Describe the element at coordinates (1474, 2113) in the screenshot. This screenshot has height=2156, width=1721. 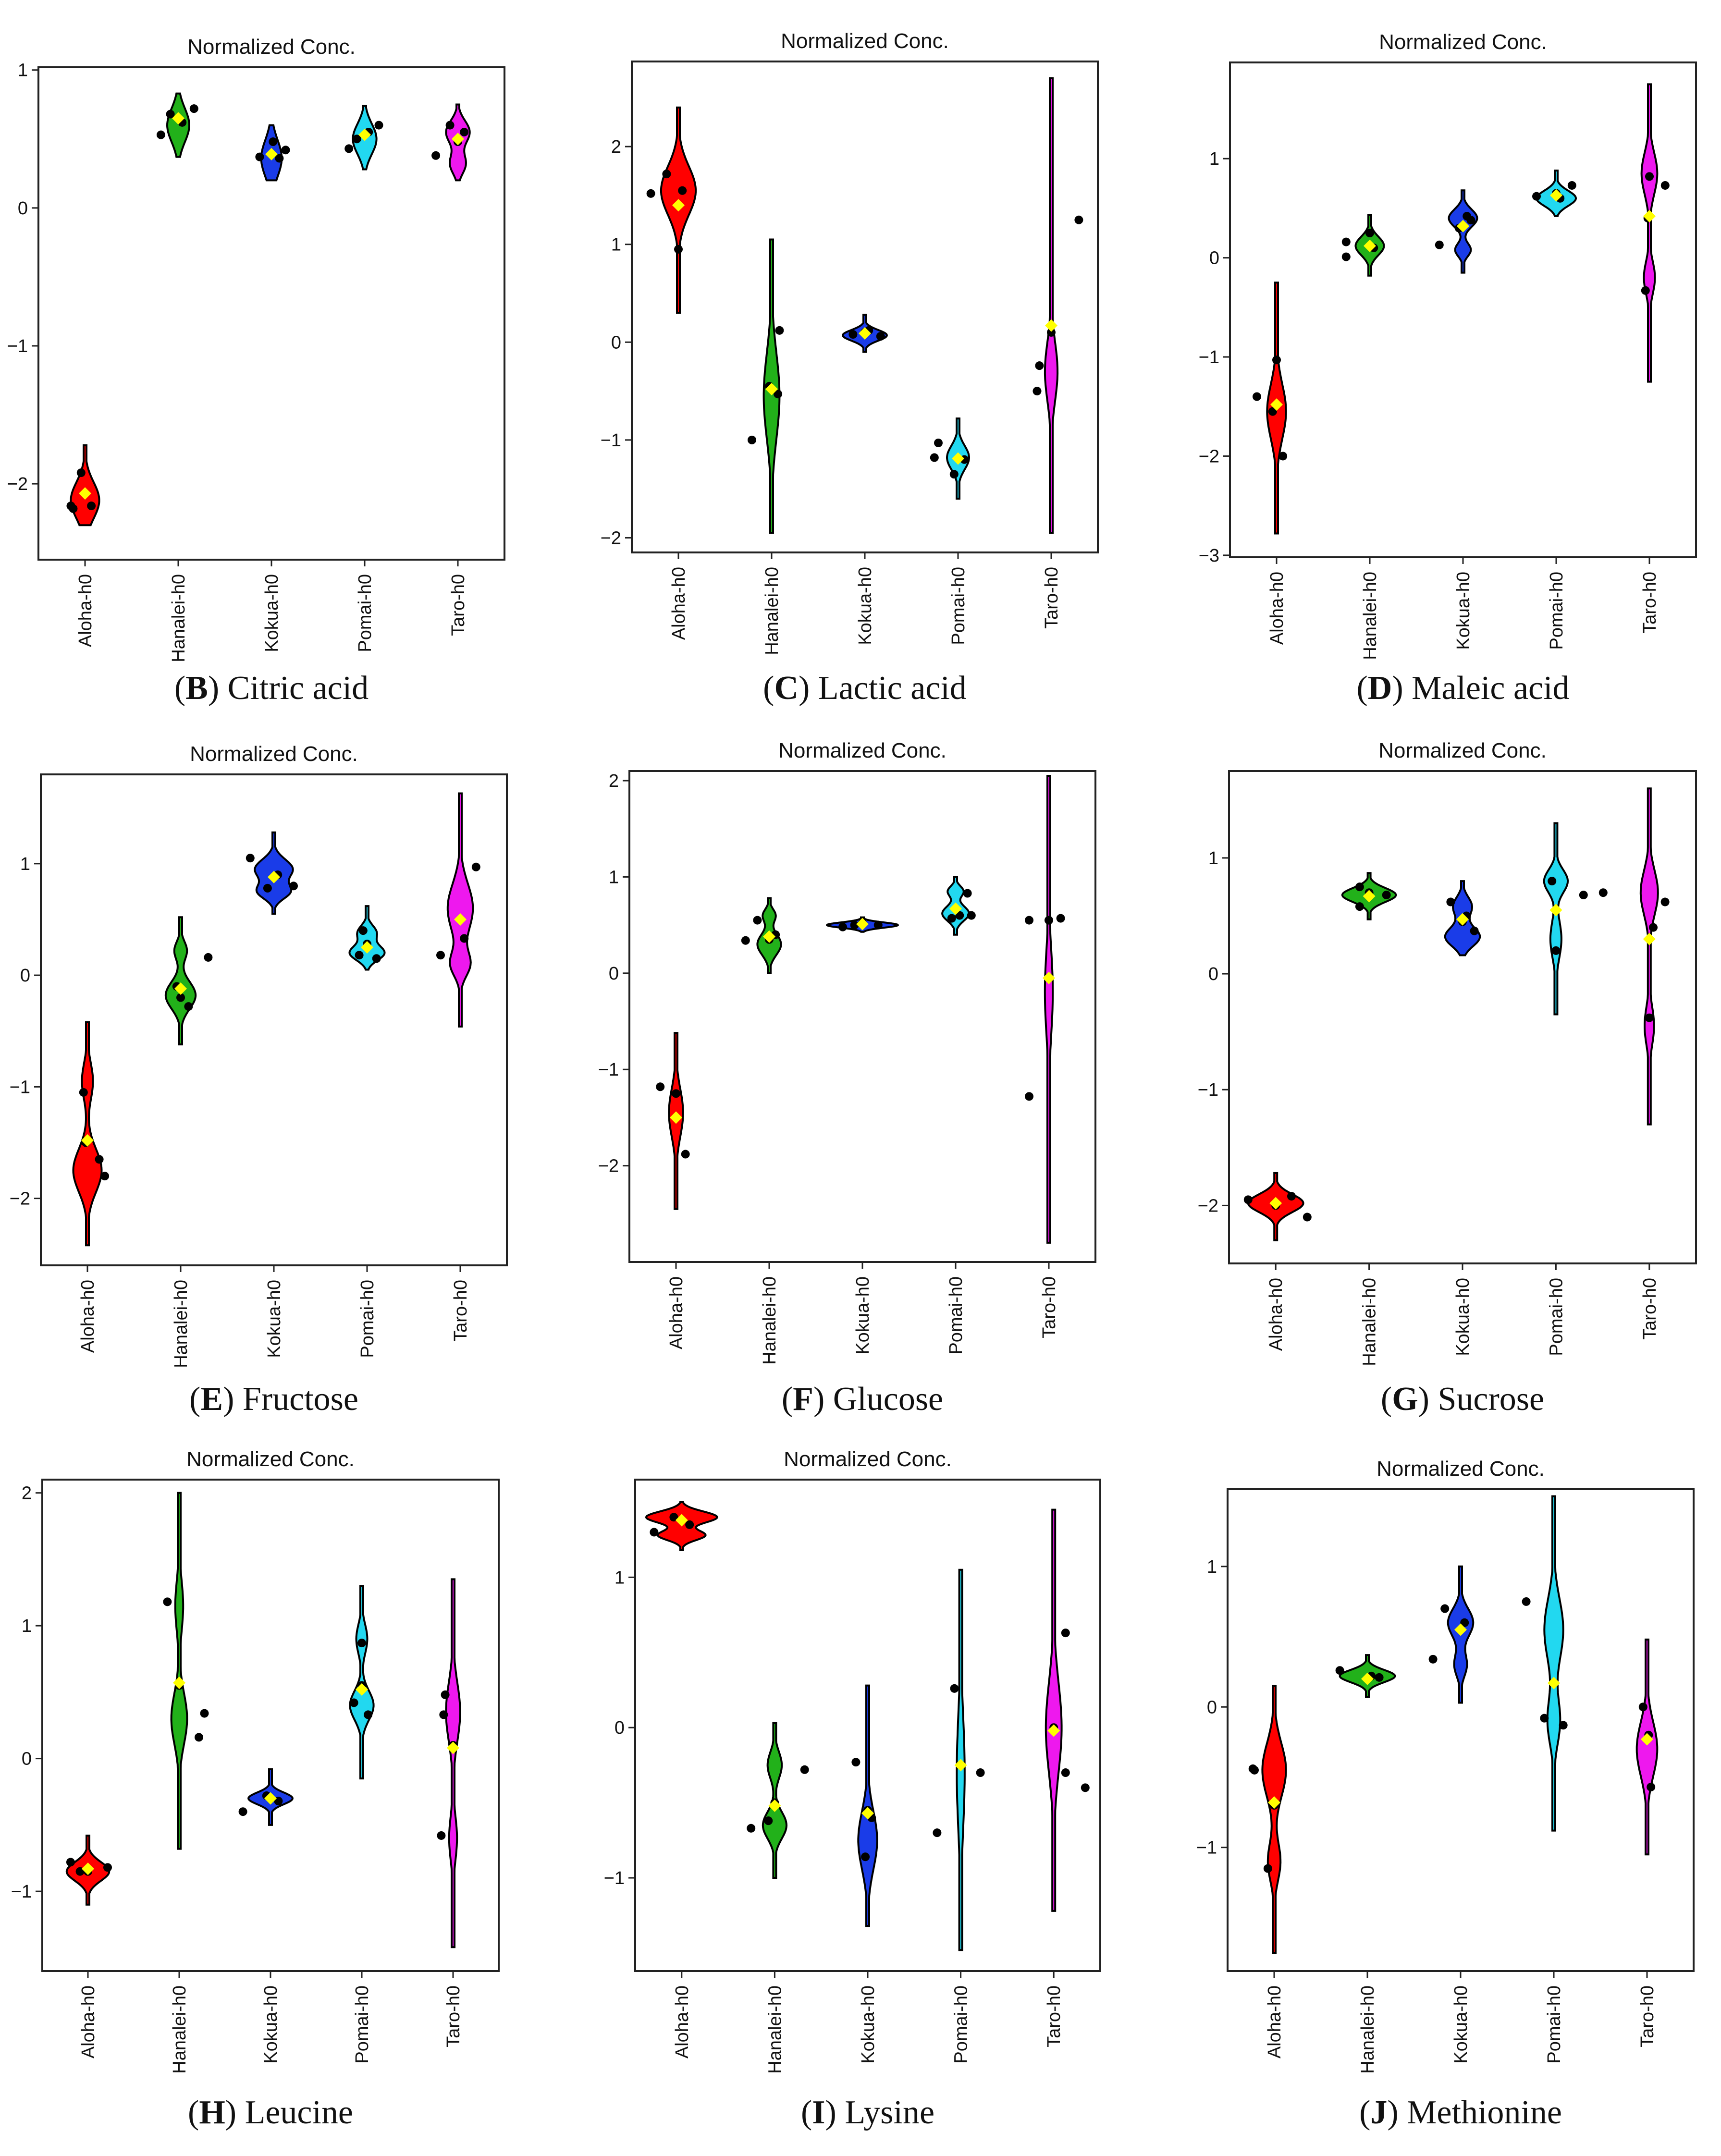
I see `caption-compound: ) Methionine` at that location.